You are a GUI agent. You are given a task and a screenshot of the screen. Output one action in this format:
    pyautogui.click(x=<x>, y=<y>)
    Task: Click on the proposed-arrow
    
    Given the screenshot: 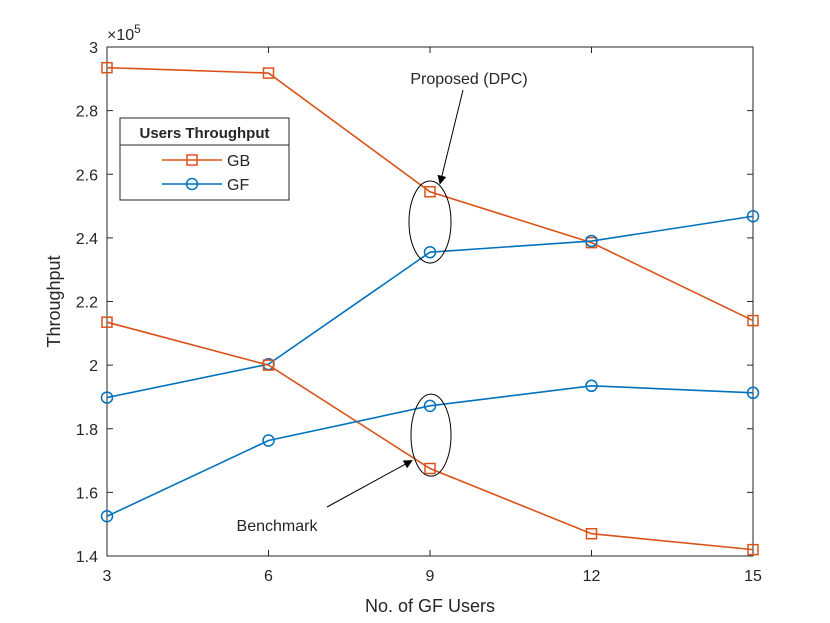 What is the action you would take?
    pyautogui.click(x=450, y=137)
    